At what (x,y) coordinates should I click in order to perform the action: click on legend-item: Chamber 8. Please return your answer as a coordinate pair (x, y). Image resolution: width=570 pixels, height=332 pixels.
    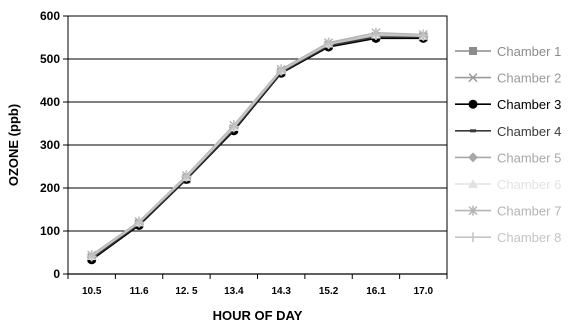
    Looking at the image, I should click on (508, 237).